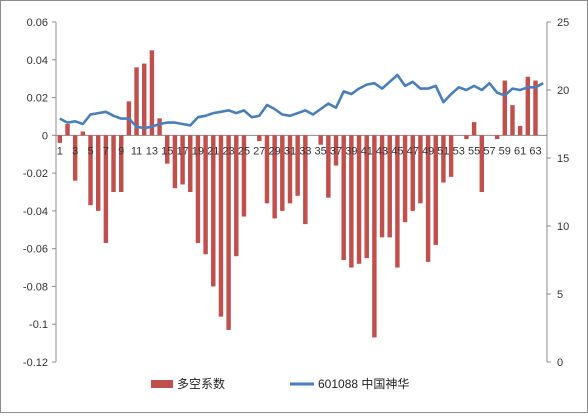 This screenshot has width=588, height=417. What do you see at coordinates (428, 151) in the screenshot?
I see `x-tick-label: 49` at bounding box center [428, 151].